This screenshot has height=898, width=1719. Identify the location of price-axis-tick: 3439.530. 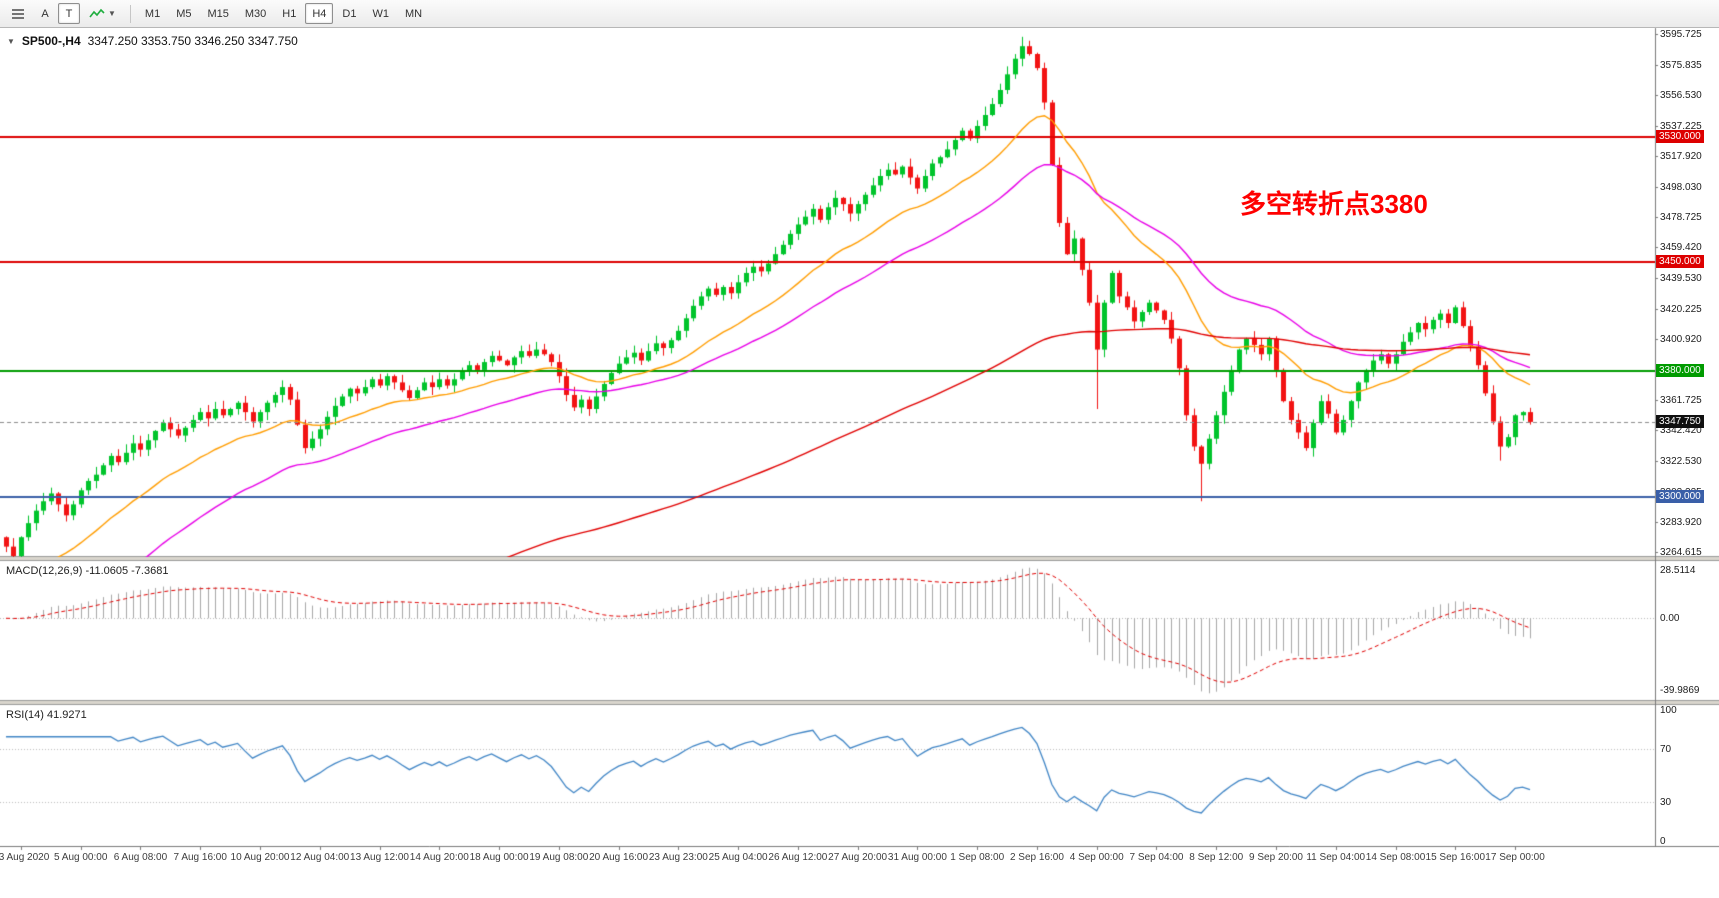
(1681, 278).